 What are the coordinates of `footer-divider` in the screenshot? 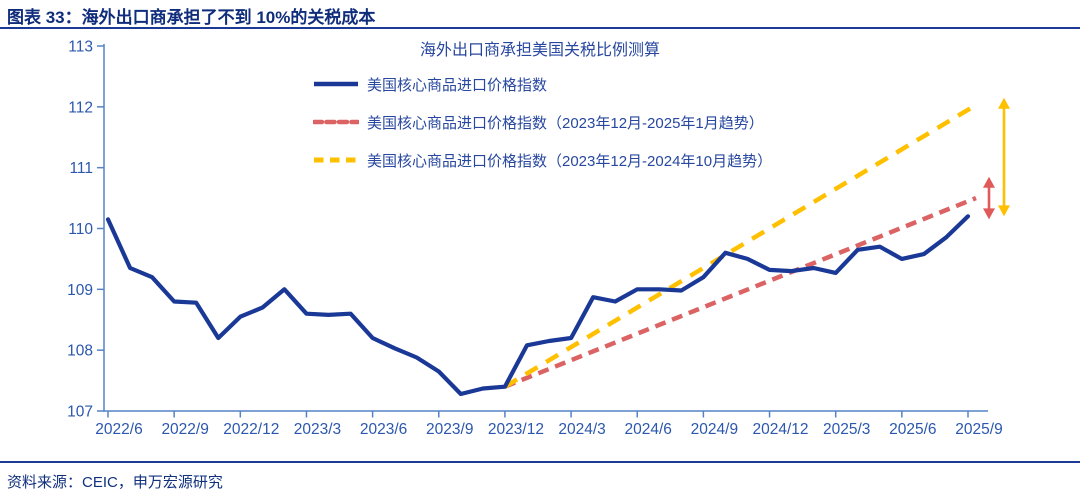 It's located at (540, 462).